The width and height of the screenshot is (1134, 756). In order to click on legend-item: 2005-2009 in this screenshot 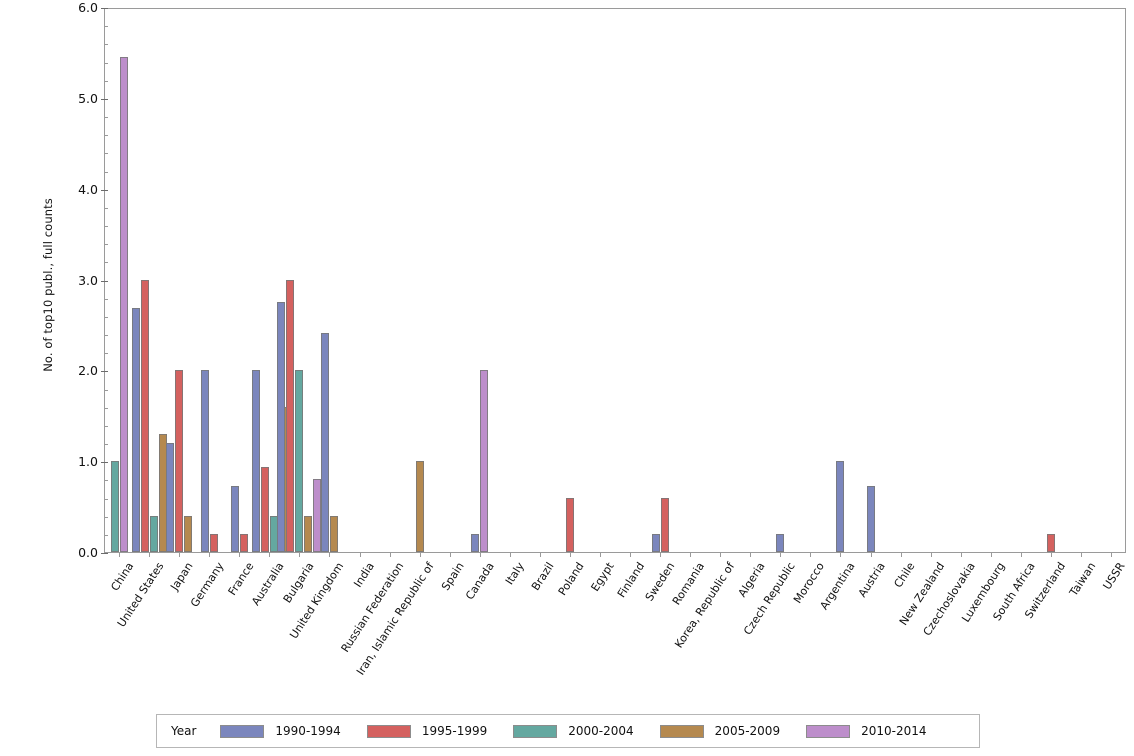, I will do `click(720, 731)`.